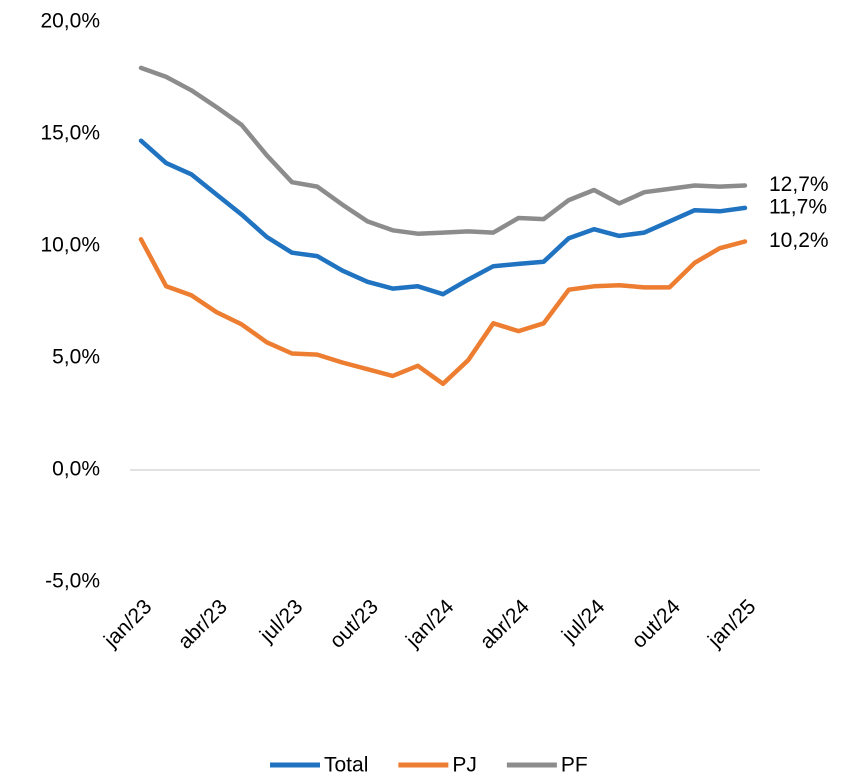  Describe the element at coordinates (281, 621) in the screenshot. I see `x-tick-label: jul/23` at that location.